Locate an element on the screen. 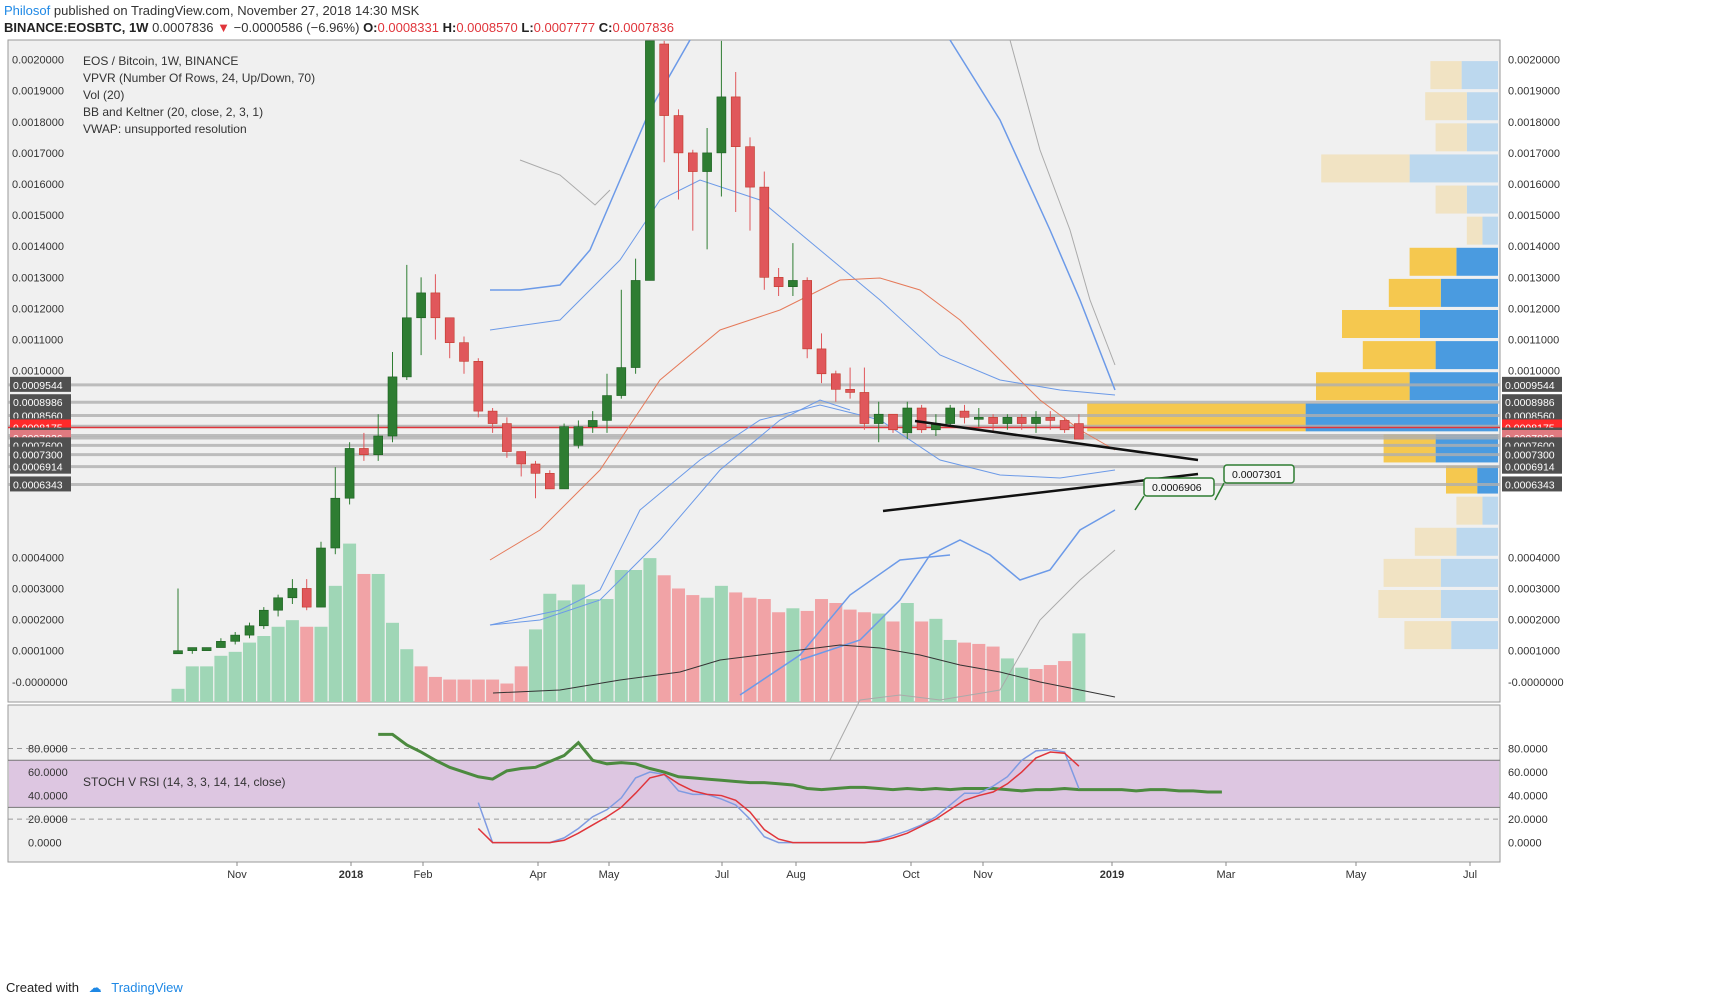 The height and width of the screenshot is (1003, 1713). price-tick-left: 0.0014000 is located at coordinates (38, 247).